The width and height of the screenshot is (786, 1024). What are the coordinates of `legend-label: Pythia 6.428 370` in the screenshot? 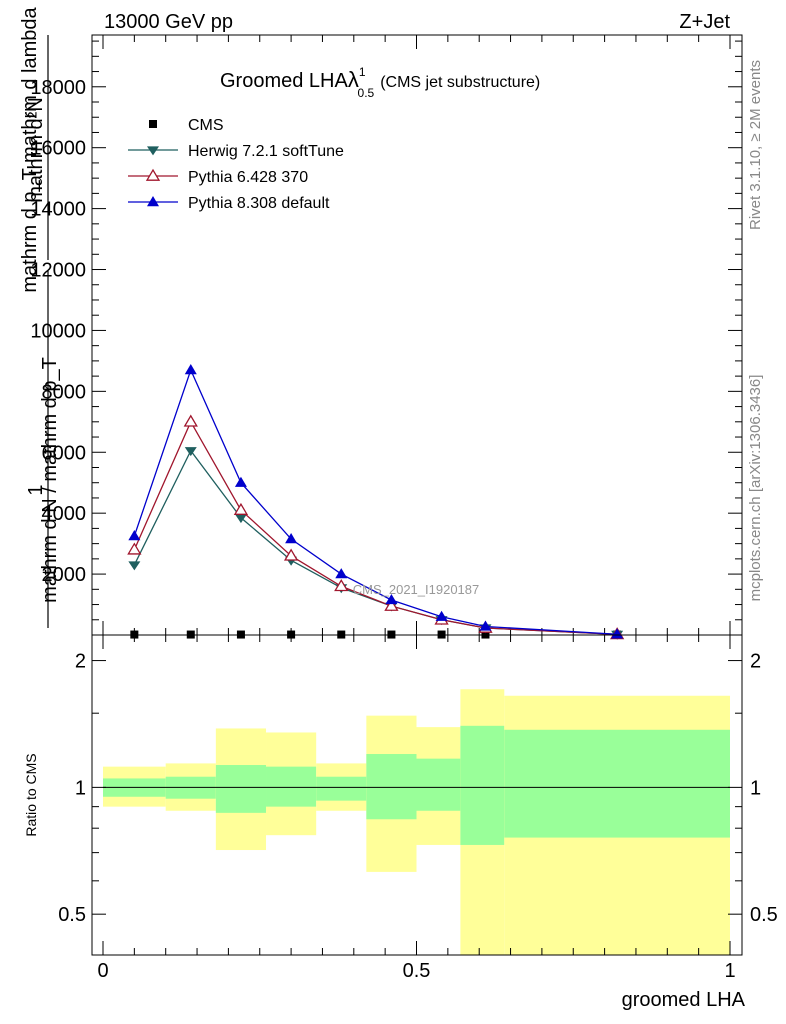 It's located at (248, 177).